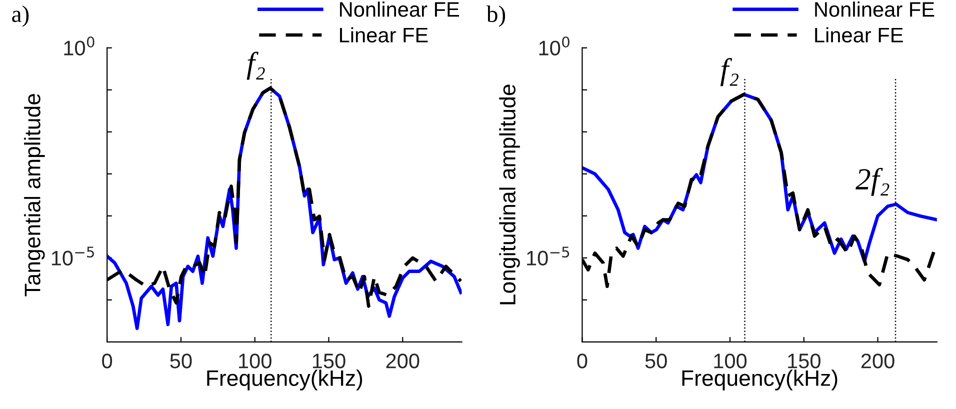 The height and width of the screenshot is (409, 956). What do you see at coordinates (496, 16) in the screenshot?
I see `chart-title: b)` at bounding box center [496, 16].